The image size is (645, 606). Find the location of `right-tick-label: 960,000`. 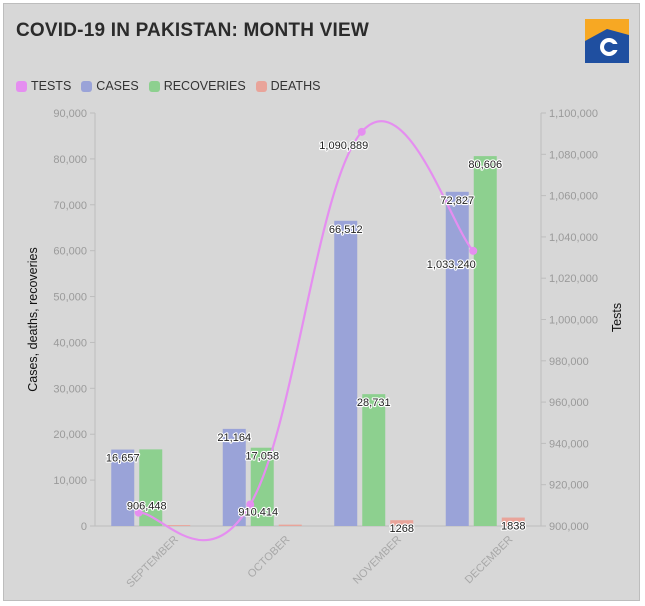

right-tick-label: 960,000 is located at coordinates (569, 403).